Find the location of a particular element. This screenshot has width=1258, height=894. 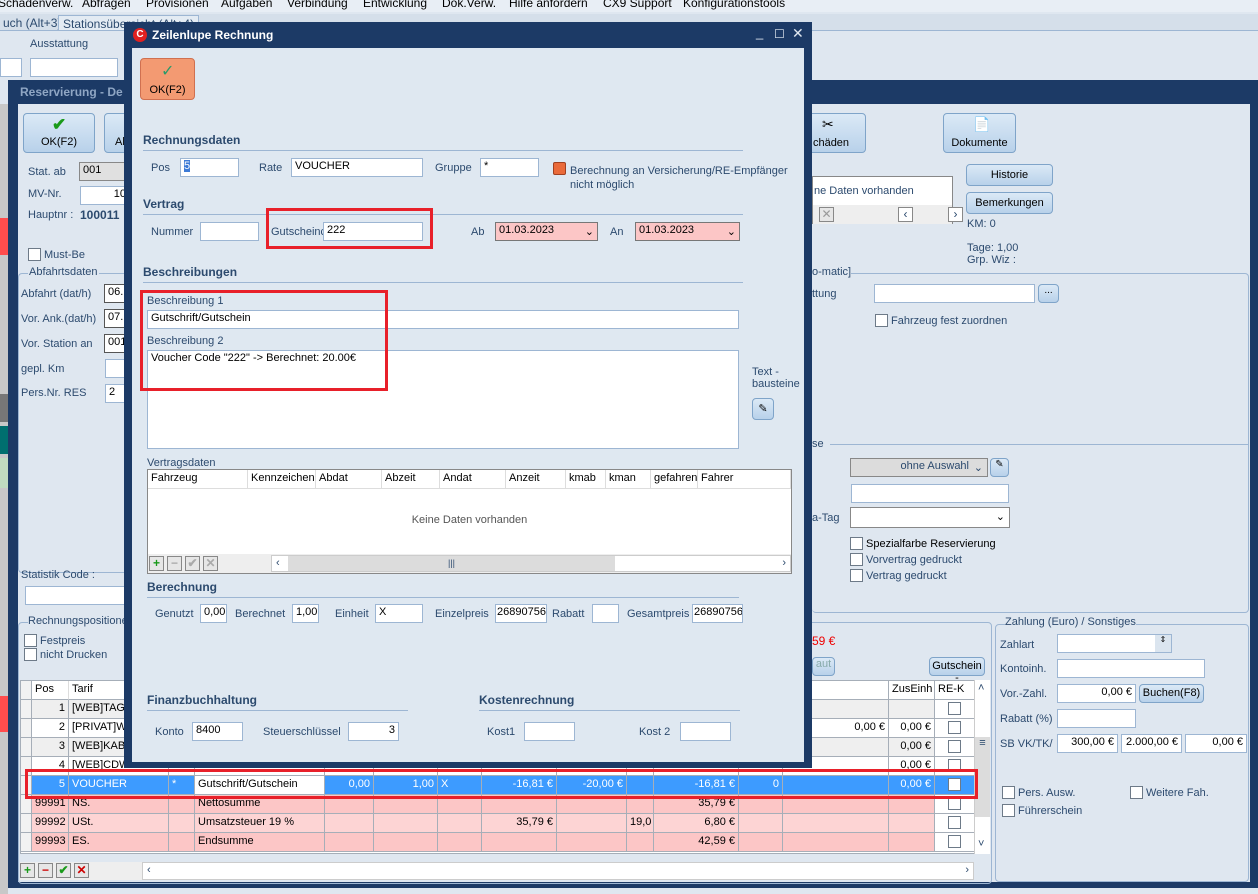

tab-buchen: uch (Alt+3) is located at coordinates (33, 23).